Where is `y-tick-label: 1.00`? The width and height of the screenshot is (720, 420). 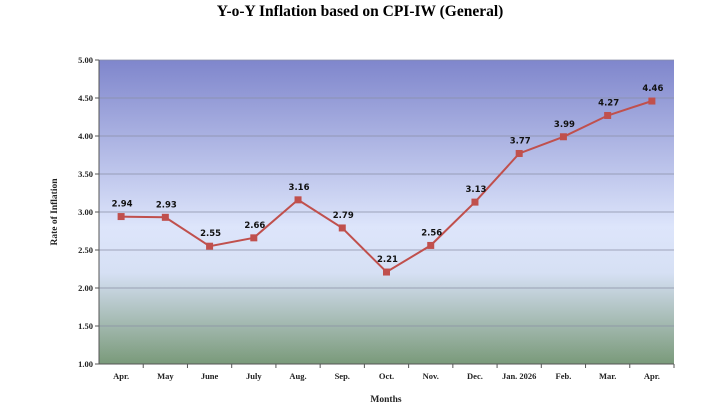
y-tick-label: 1.00 is located at coordinates (85, 364).